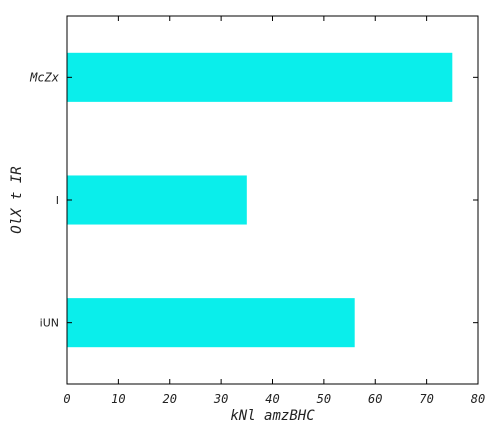 The image size is (496, 434). I want to click on x-tick-label: 0, so click(66, 399).